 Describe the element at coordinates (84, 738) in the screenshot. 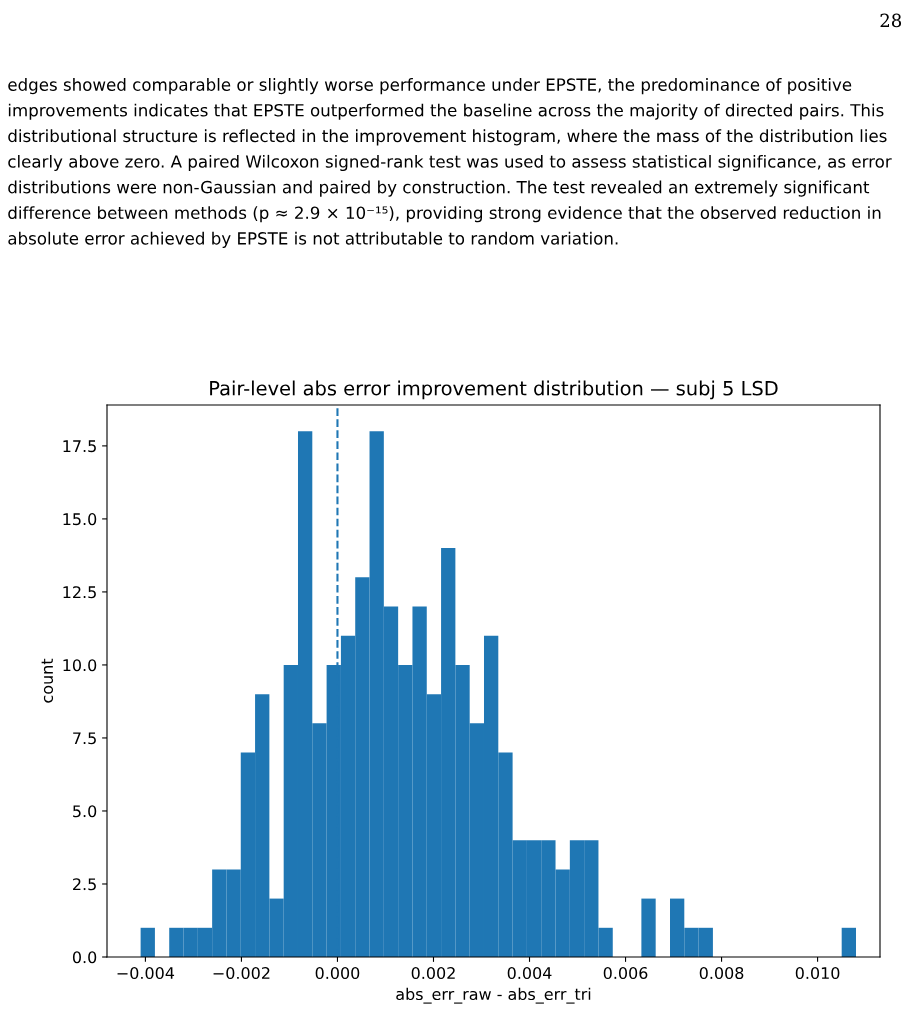

I see `y-tick-label: 7.5` at that location.